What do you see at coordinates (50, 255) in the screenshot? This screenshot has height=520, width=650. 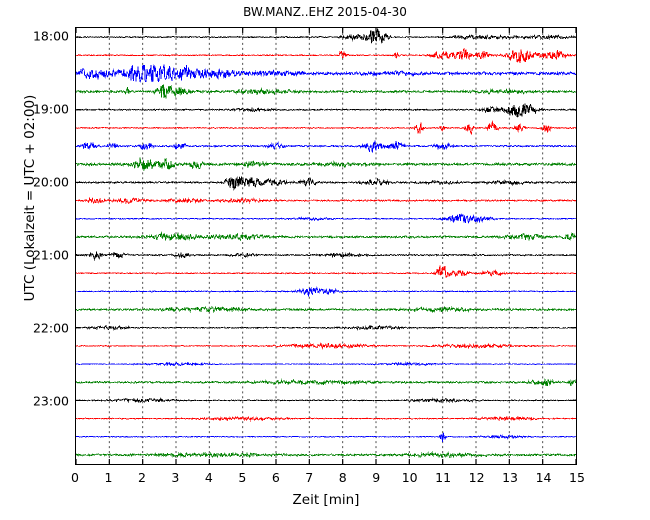 I see `y-tick-label: 21:00` at bounding box center [50, 255].